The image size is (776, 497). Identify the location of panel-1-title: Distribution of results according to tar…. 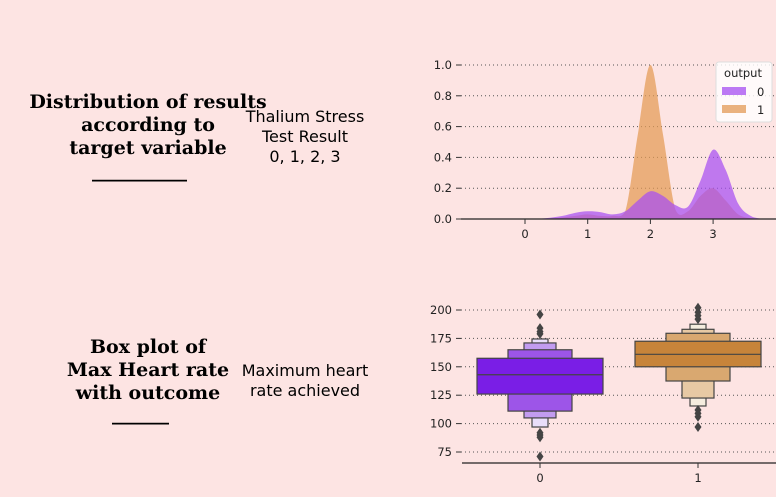
(148, 125).